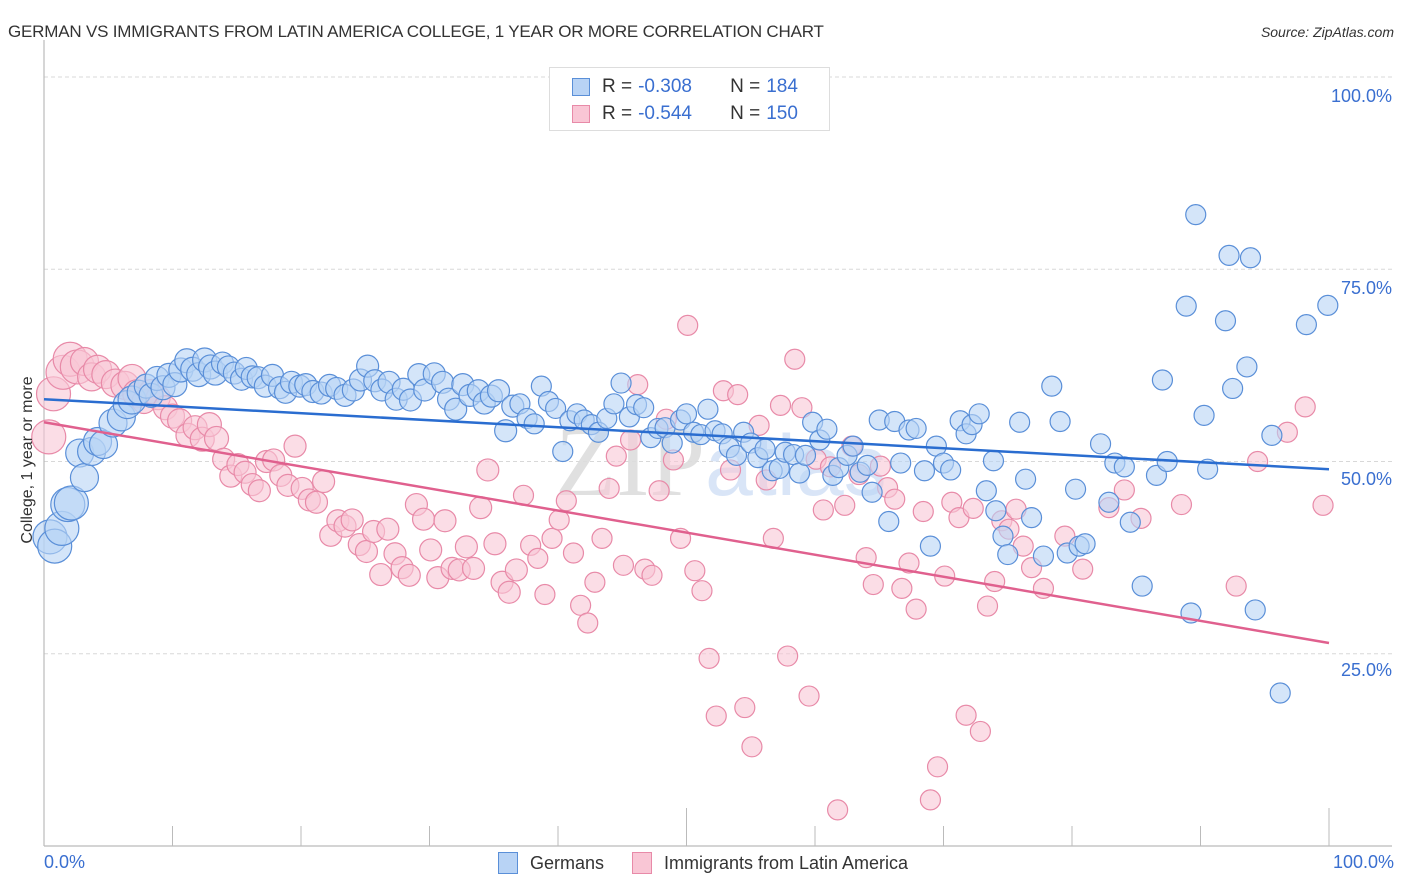  Describe the element at coordinates (782, 86) in the screenshot. I see `n-value: 184` at that location.